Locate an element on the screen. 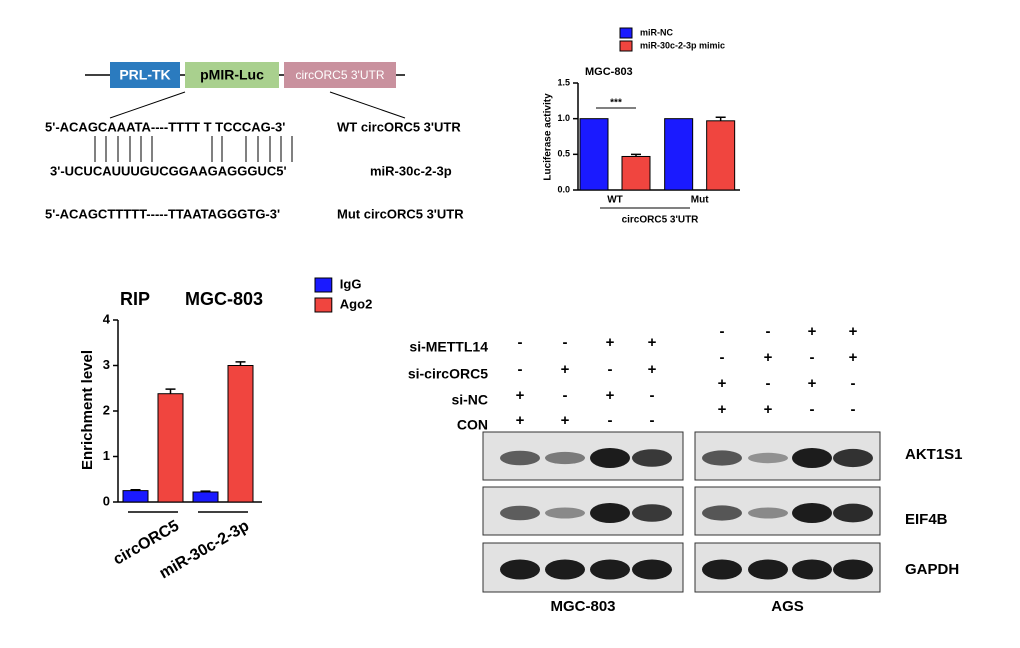 The height and width of the screenshot is (648, 1020). legend-label: Ago2 is located at coordinates (356, 303).